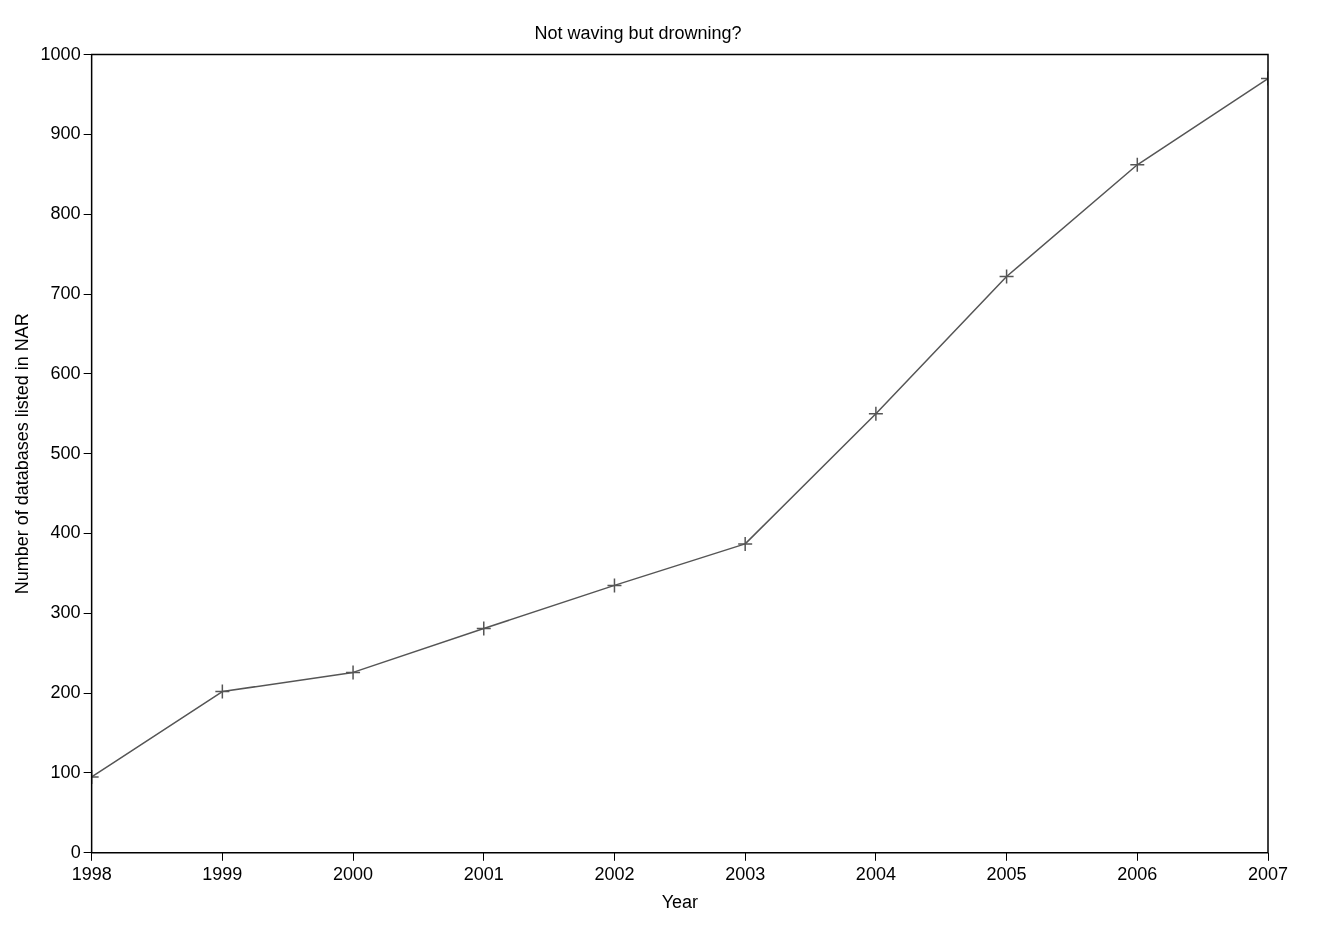  I want to click on y-tick-label: 600, so click(65, 372).